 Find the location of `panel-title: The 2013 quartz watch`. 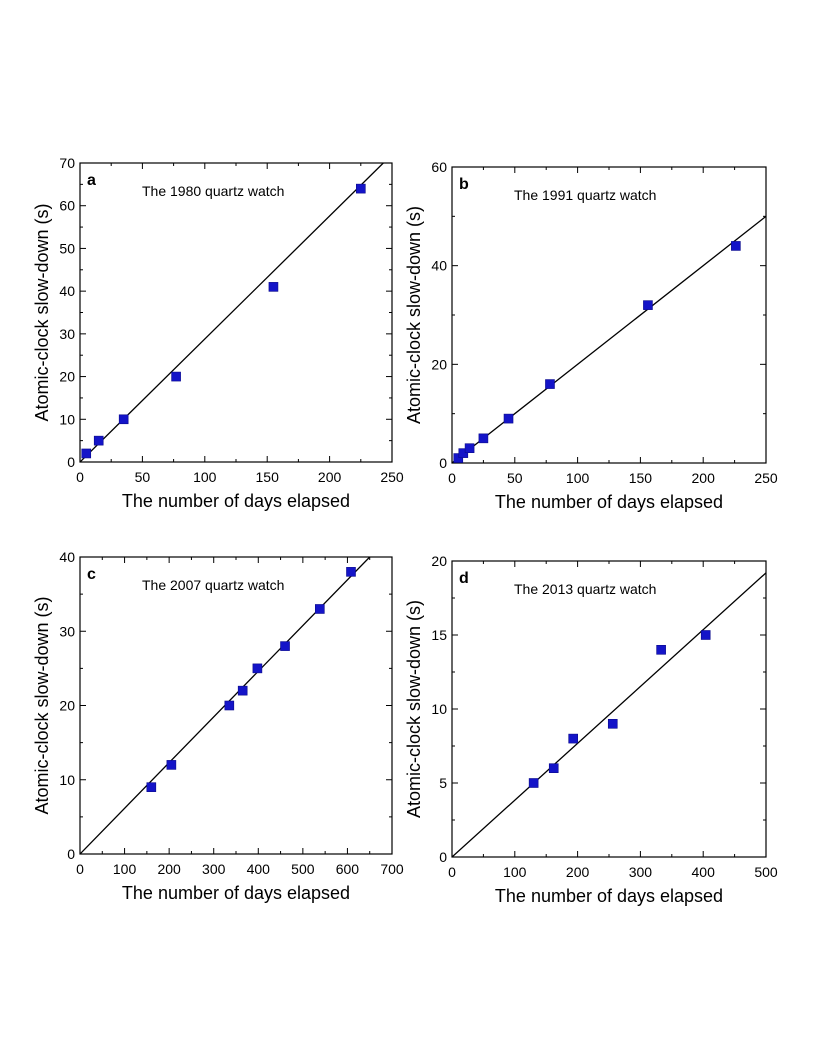

panel-title: The 2013 quartz watch is located at coordinates (585, 589).